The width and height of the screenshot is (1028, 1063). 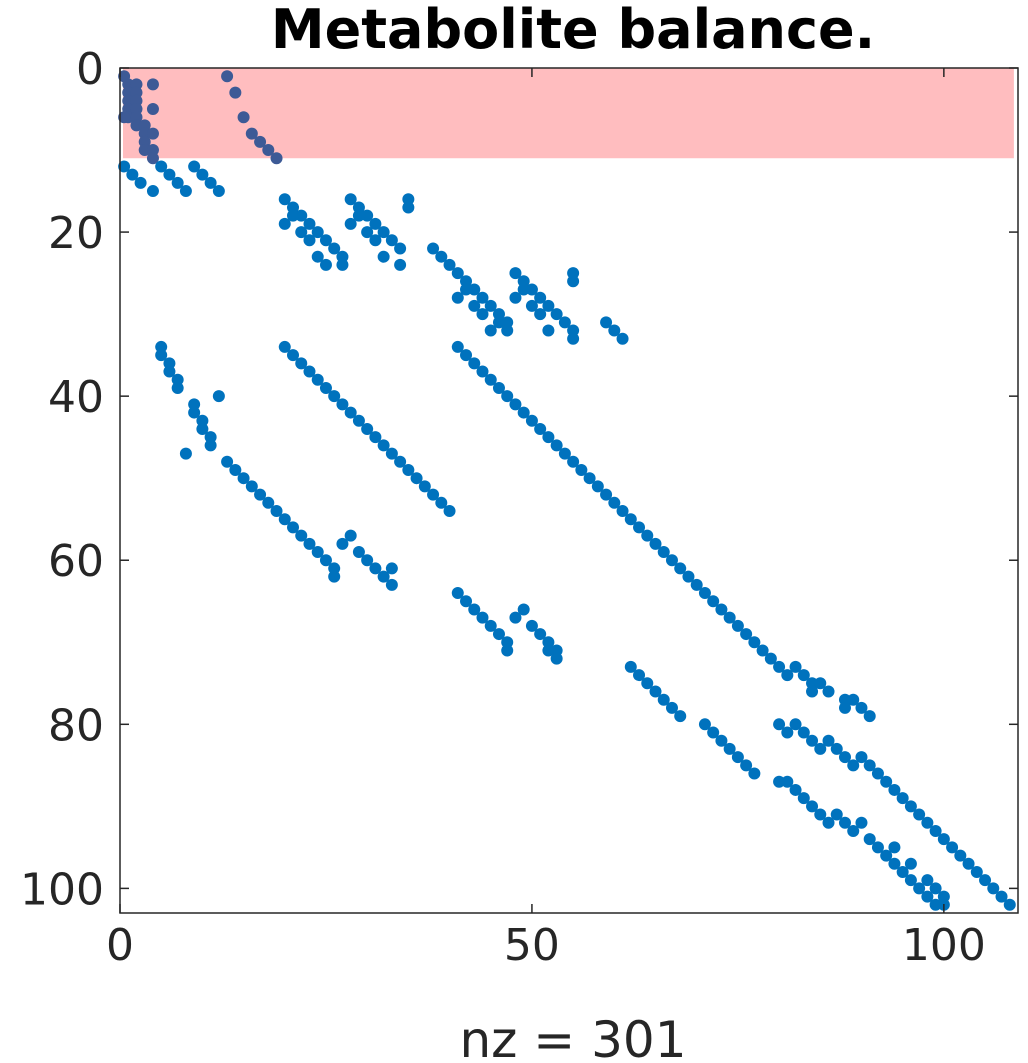 I want to click on y-tick-label: 100, so click(x=62, y=889).